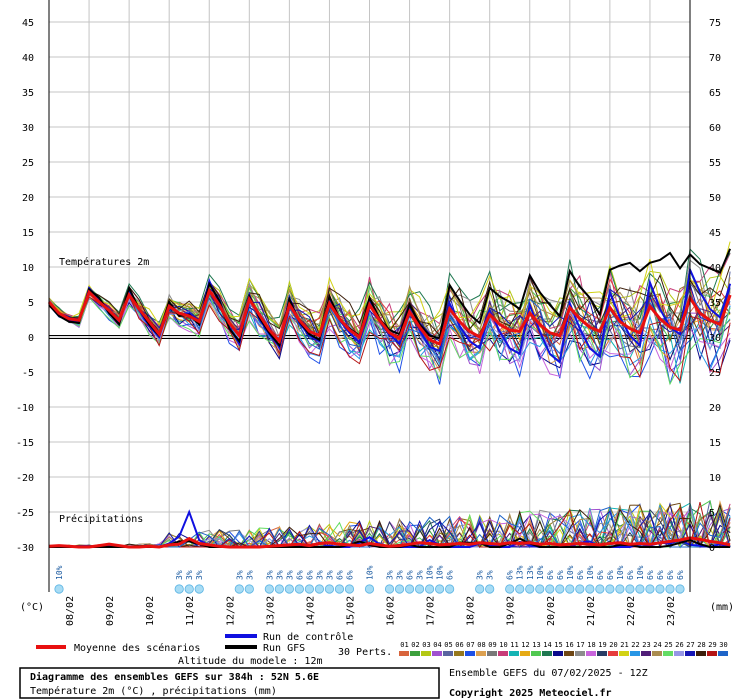 The image size is (740, 700). Describe the element at coordinates (701, 645) in the screenshot. I see `pert-id-label: 28` at that location.